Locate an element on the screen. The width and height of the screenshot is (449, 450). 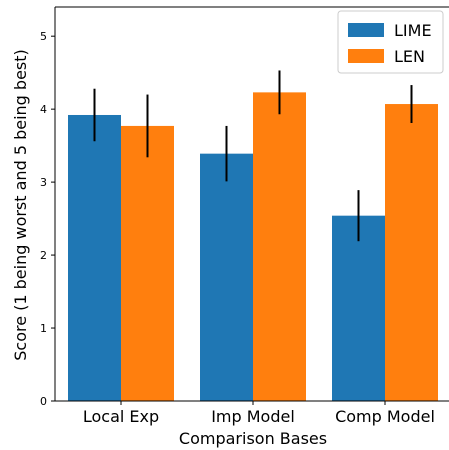
bar-lime-imp-model is located at coordinates (226, 277).